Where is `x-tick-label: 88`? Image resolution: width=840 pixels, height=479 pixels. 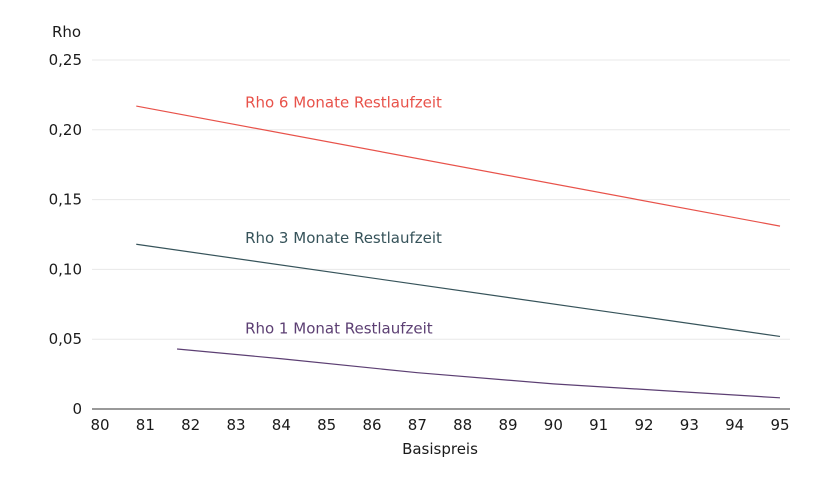 x-tick-label: 88 is located at coordinates (462, 425).